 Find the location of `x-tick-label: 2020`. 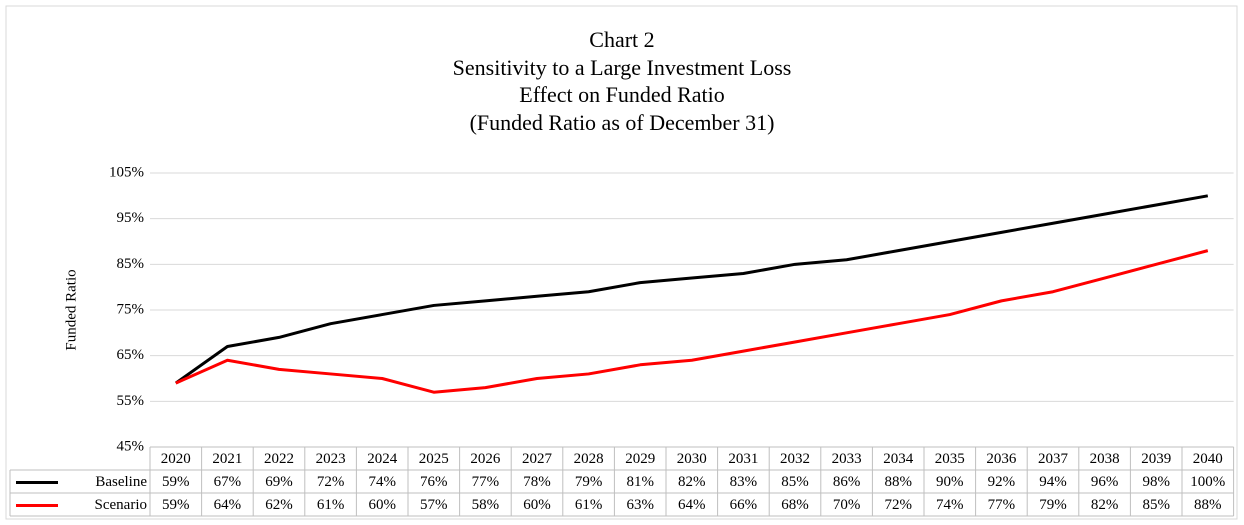

x-tick-label: 2020 is located at coordinates (176, 459).